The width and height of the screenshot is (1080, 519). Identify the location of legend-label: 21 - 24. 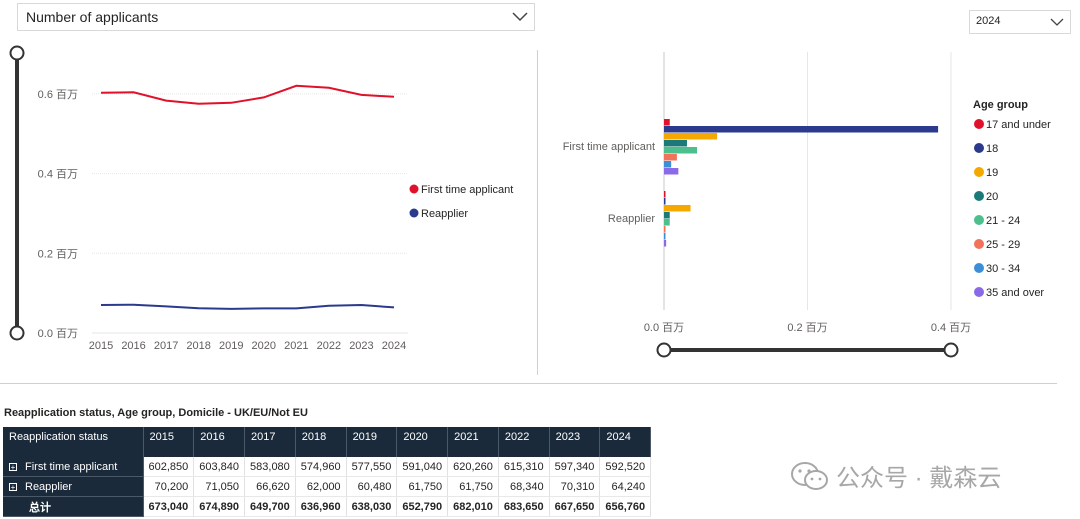
(1003, 221).